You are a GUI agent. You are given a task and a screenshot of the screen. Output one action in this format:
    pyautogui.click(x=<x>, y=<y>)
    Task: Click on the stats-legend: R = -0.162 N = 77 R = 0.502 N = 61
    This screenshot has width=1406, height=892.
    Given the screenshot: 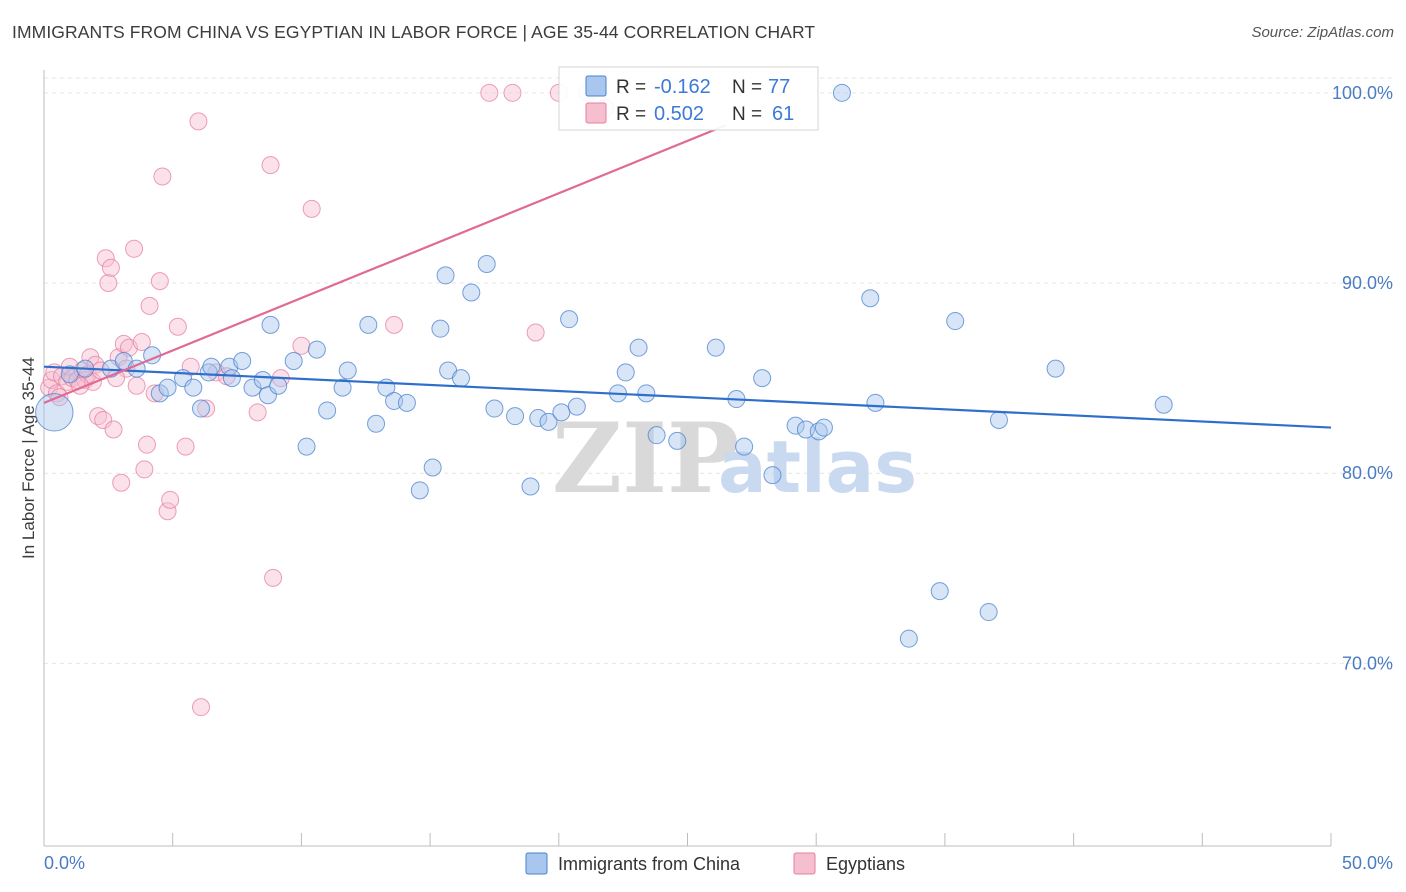 What is the action you would take?
    pyautogui.click(x=688, y=98)
    